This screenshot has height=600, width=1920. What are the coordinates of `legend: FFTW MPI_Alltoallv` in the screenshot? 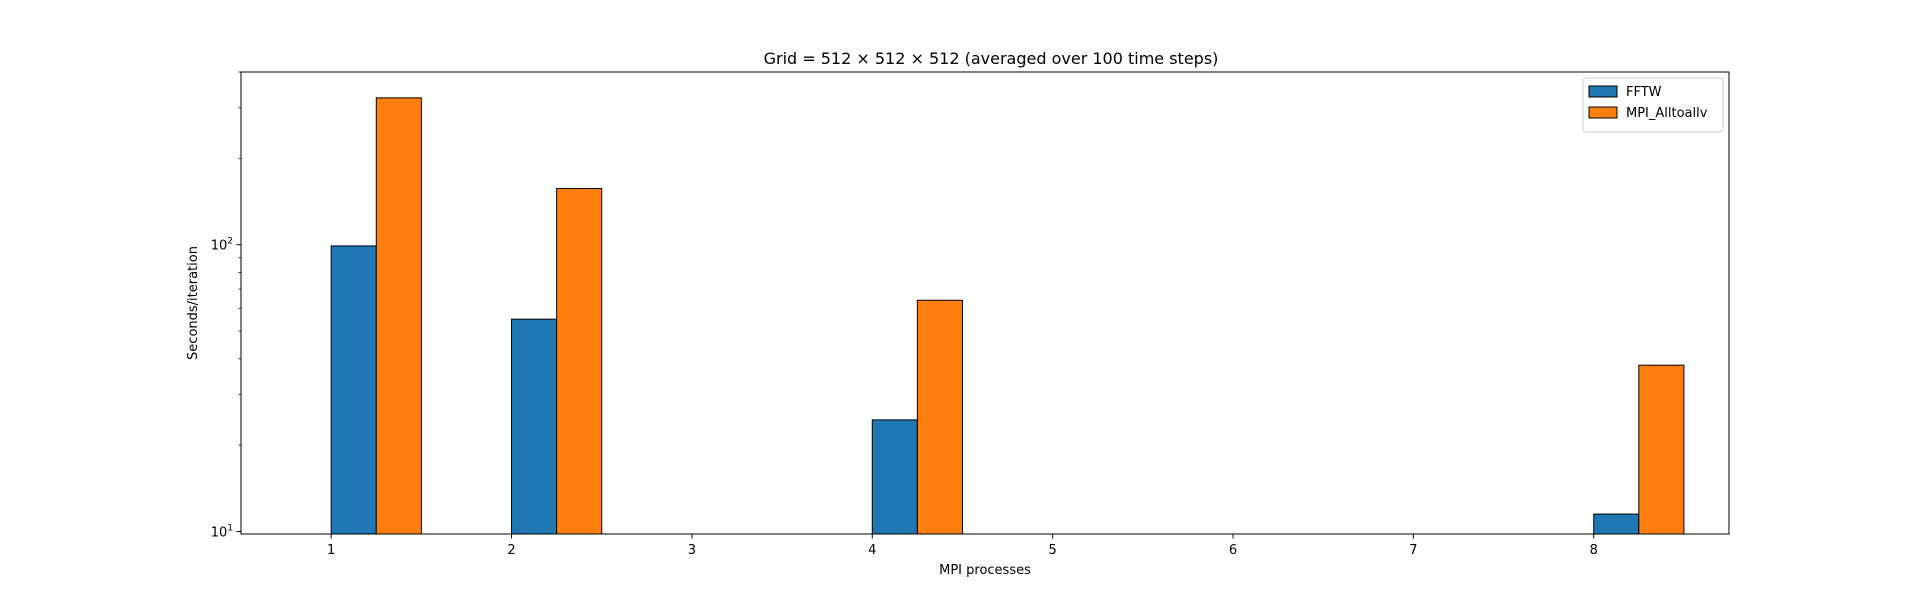 It's located at (1653, 105).